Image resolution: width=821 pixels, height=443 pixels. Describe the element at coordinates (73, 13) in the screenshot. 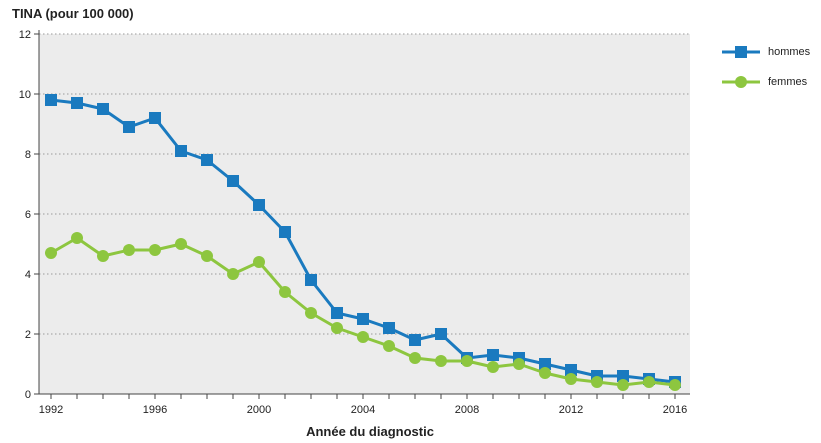

I see `y-axis-title: TINA (pour 100 000)` at that location.